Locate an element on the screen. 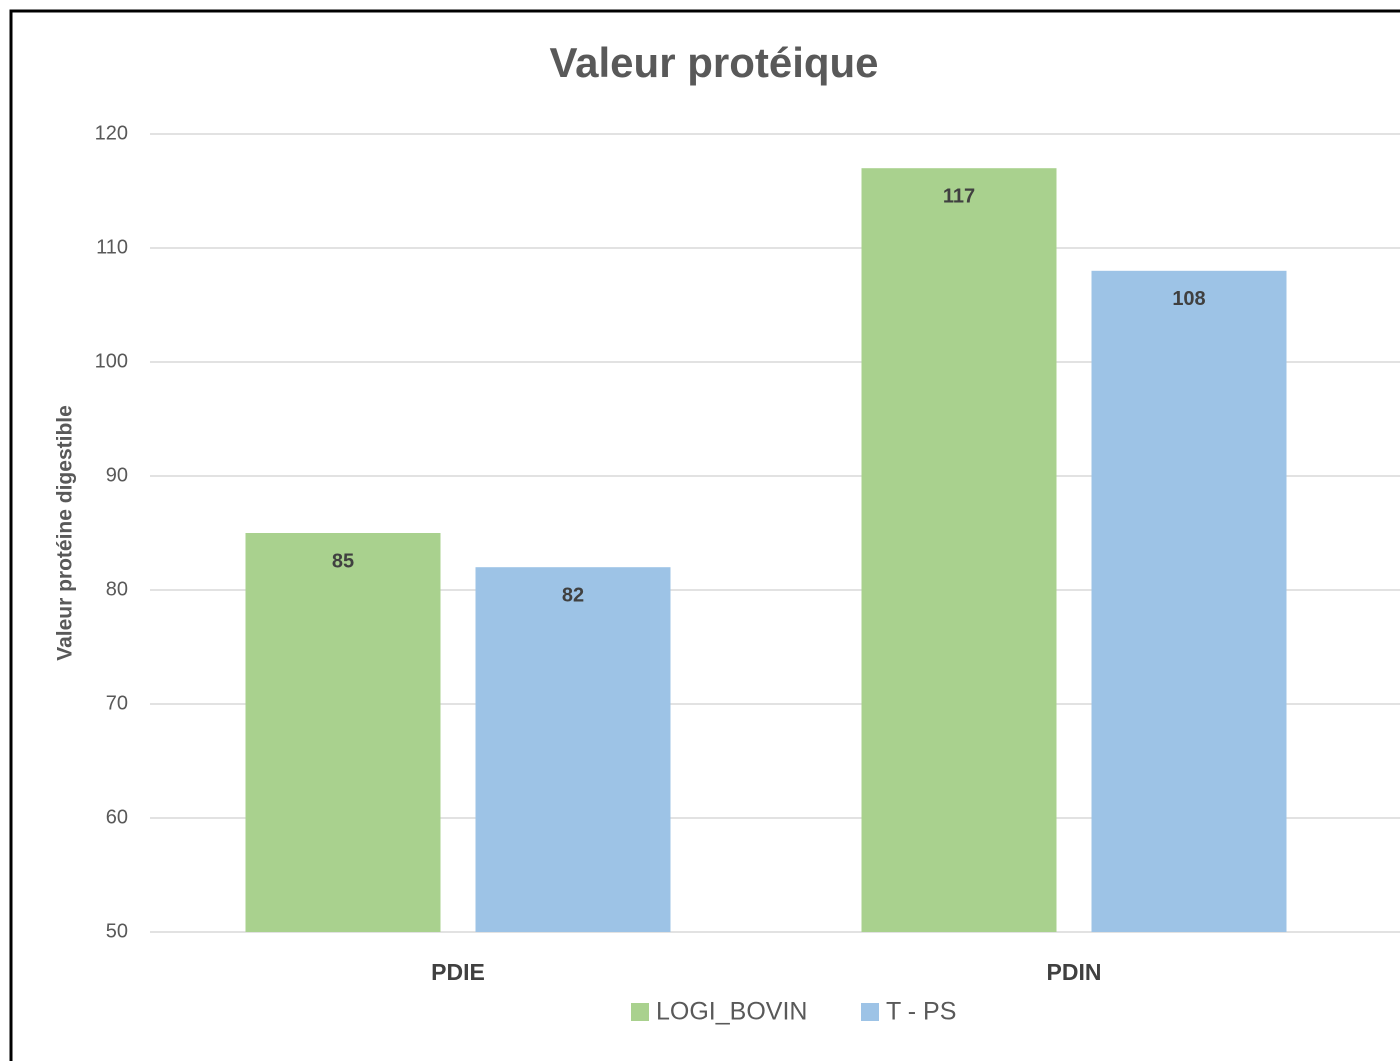  legend-label: LOGI_BOVIN is located at coordinates (731, 1012).